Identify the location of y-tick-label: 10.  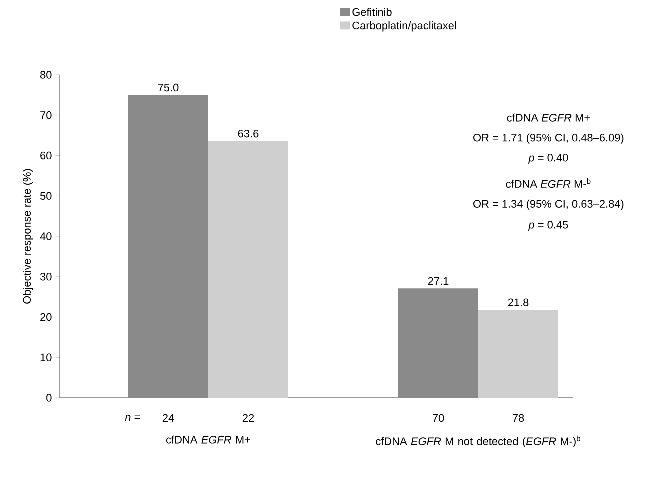
(46, 358).